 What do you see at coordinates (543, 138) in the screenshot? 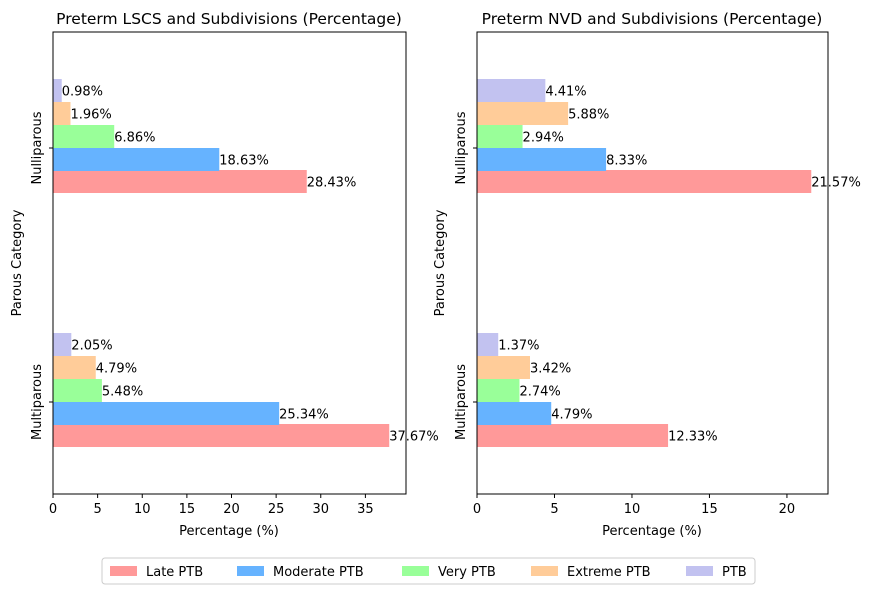
I see `data-label: 2.94%` at bounding box center [543, 138].